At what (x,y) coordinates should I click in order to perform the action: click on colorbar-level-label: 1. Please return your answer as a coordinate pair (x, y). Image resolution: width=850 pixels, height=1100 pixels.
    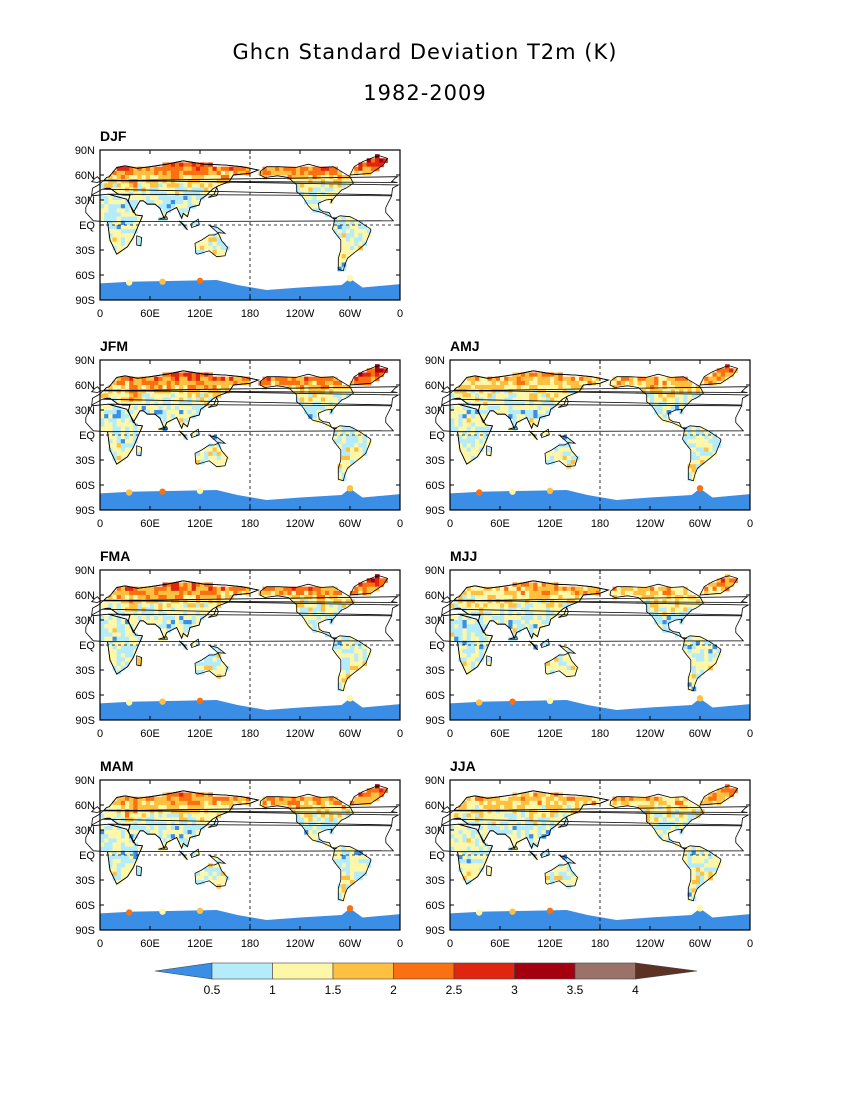
    Looking at the image, I should click on (272, 990).